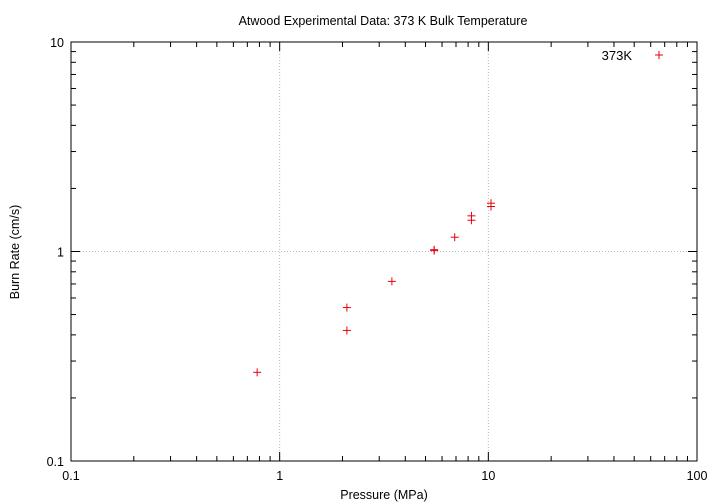 The width and height of the screenshot is (720, 504). I want to click on x-tick-label: 1, so click(279, 476).